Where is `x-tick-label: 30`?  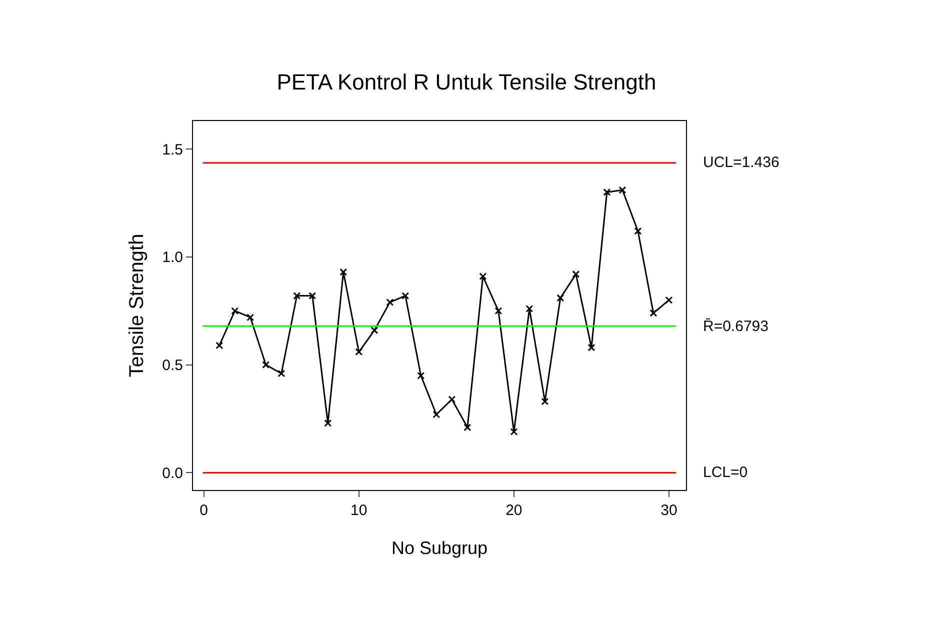
x-tick-label: 30 is located at coordinates (669, 510).